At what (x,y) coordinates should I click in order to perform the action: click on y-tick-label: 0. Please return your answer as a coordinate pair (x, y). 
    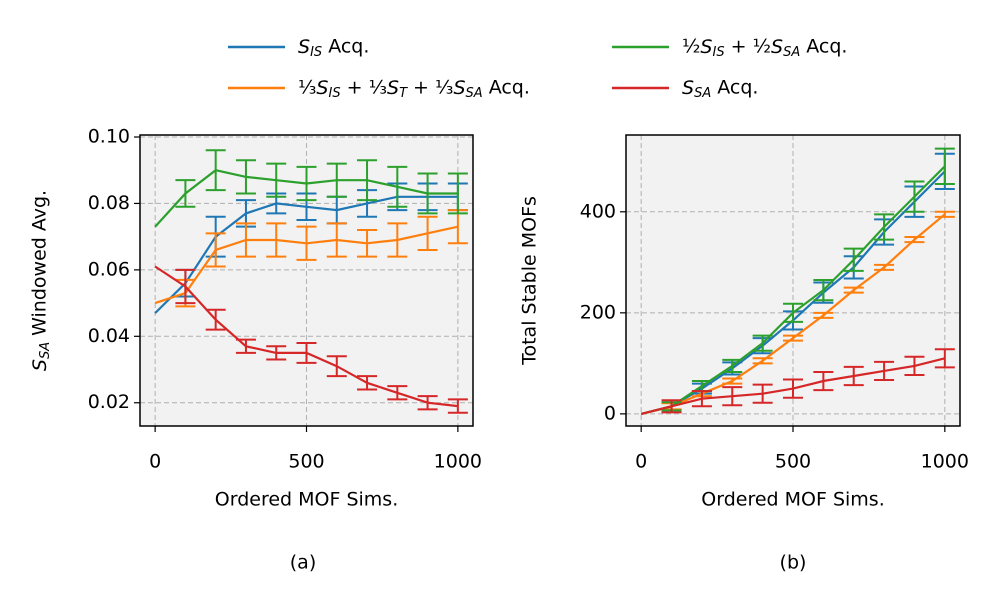
    Looking at the image, I should click on (610, 413).